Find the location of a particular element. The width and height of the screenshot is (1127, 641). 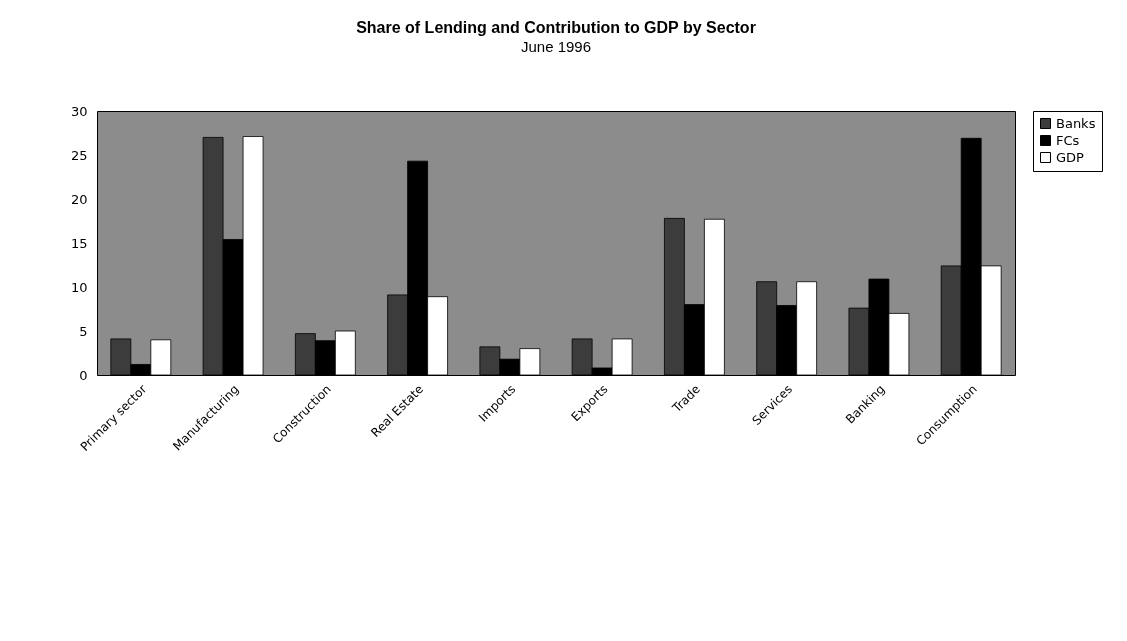

y-tick-label: 10 is located at coordinates (79, 287).